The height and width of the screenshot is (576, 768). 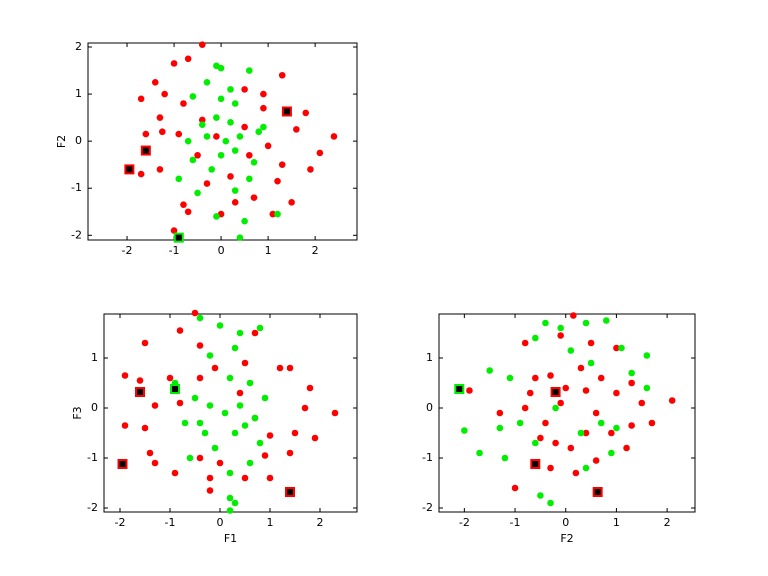 What do you see at coordinates (222, 141) in the screenshot?
I see `plot-area` at bounding box center [222, 141].